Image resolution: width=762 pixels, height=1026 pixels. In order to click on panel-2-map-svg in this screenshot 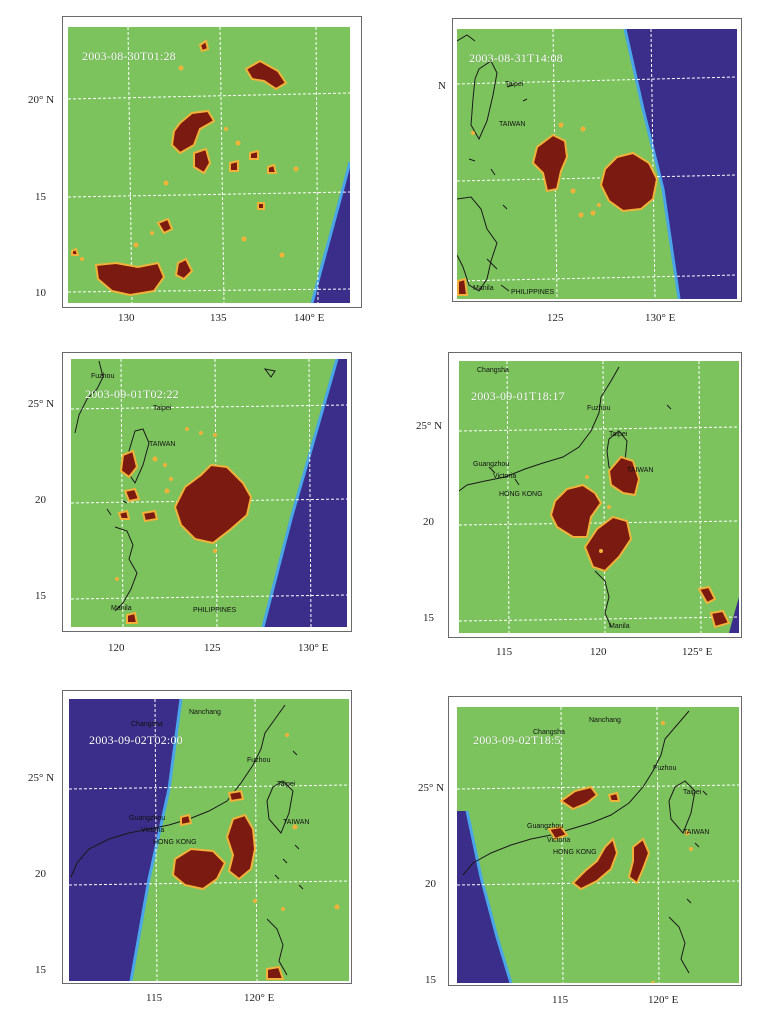, I will do `click(597, 164)`.